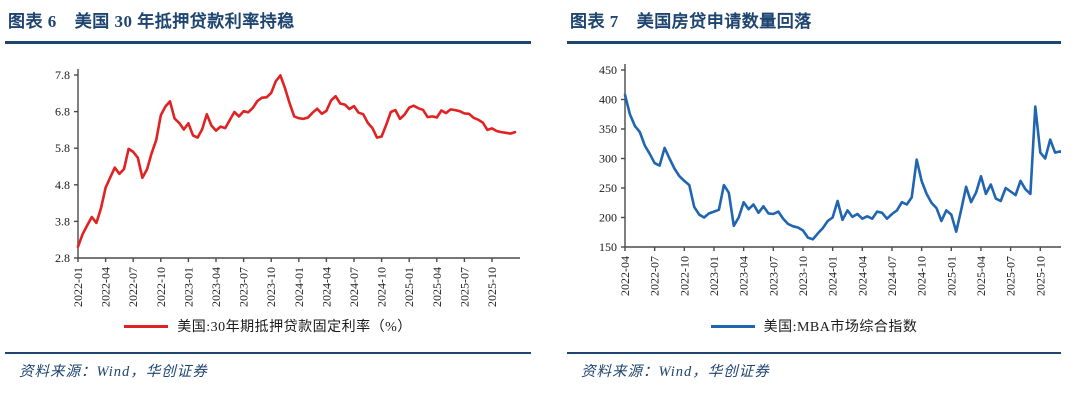 This screenshot has height=404, width=1080. What do you see at coordinates (62, 75) in the screenshot?
I see `svg-text: 7.8` at bounding box center [62, 75].